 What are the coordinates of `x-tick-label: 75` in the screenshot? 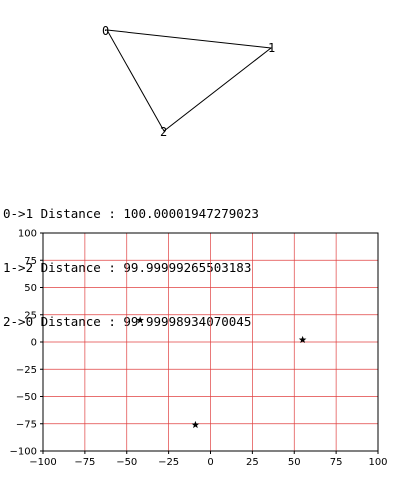 It's located at (336, 462).